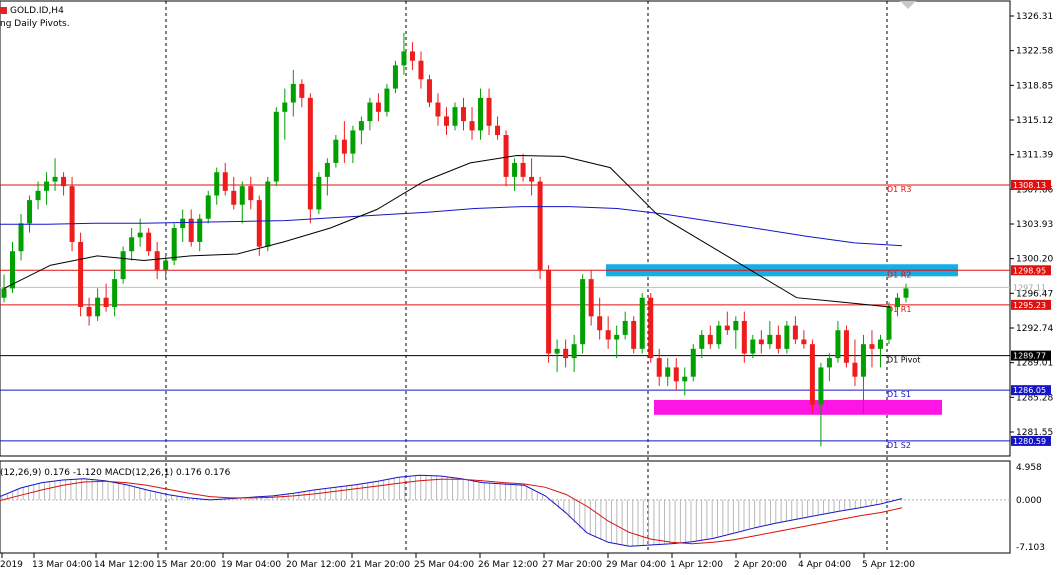  Describe the element at coordinates (508, 565) in the screenshot. I see `x-tick-label: 26 Mar 12:00` at that location.